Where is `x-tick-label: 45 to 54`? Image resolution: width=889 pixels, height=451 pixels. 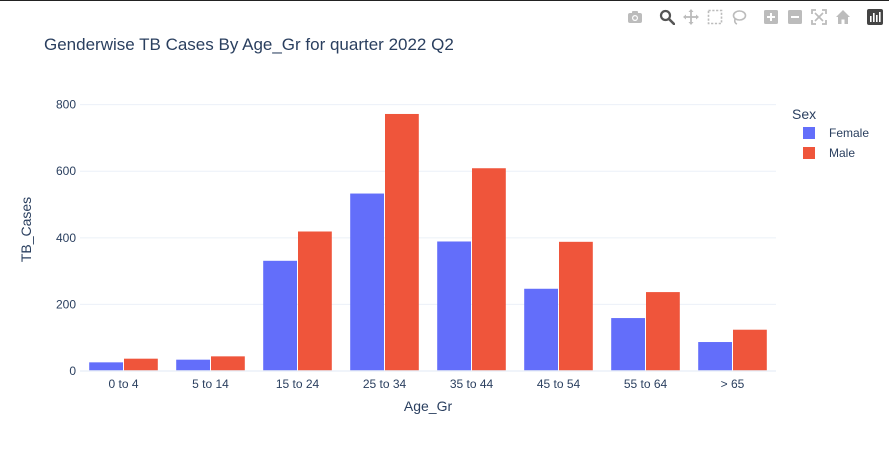
x-tick-label: 45 to 54 is located at coordinates (559, 384).